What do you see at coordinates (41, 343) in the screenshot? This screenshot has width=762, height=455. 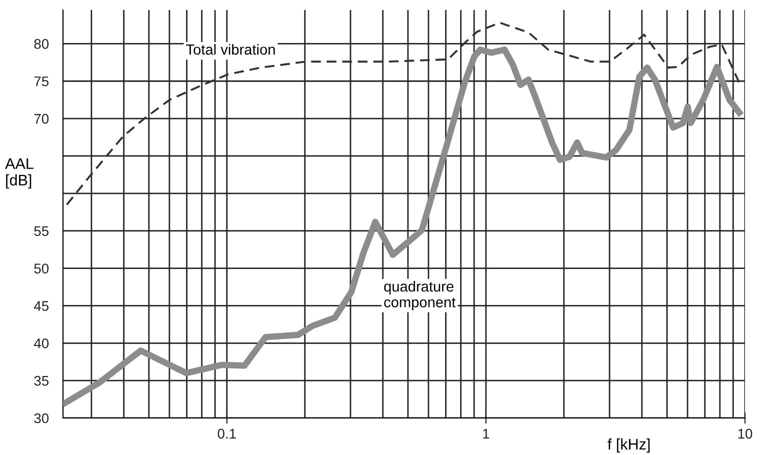 I see `y-tick-label: 40` at bounding box center [41, 343].